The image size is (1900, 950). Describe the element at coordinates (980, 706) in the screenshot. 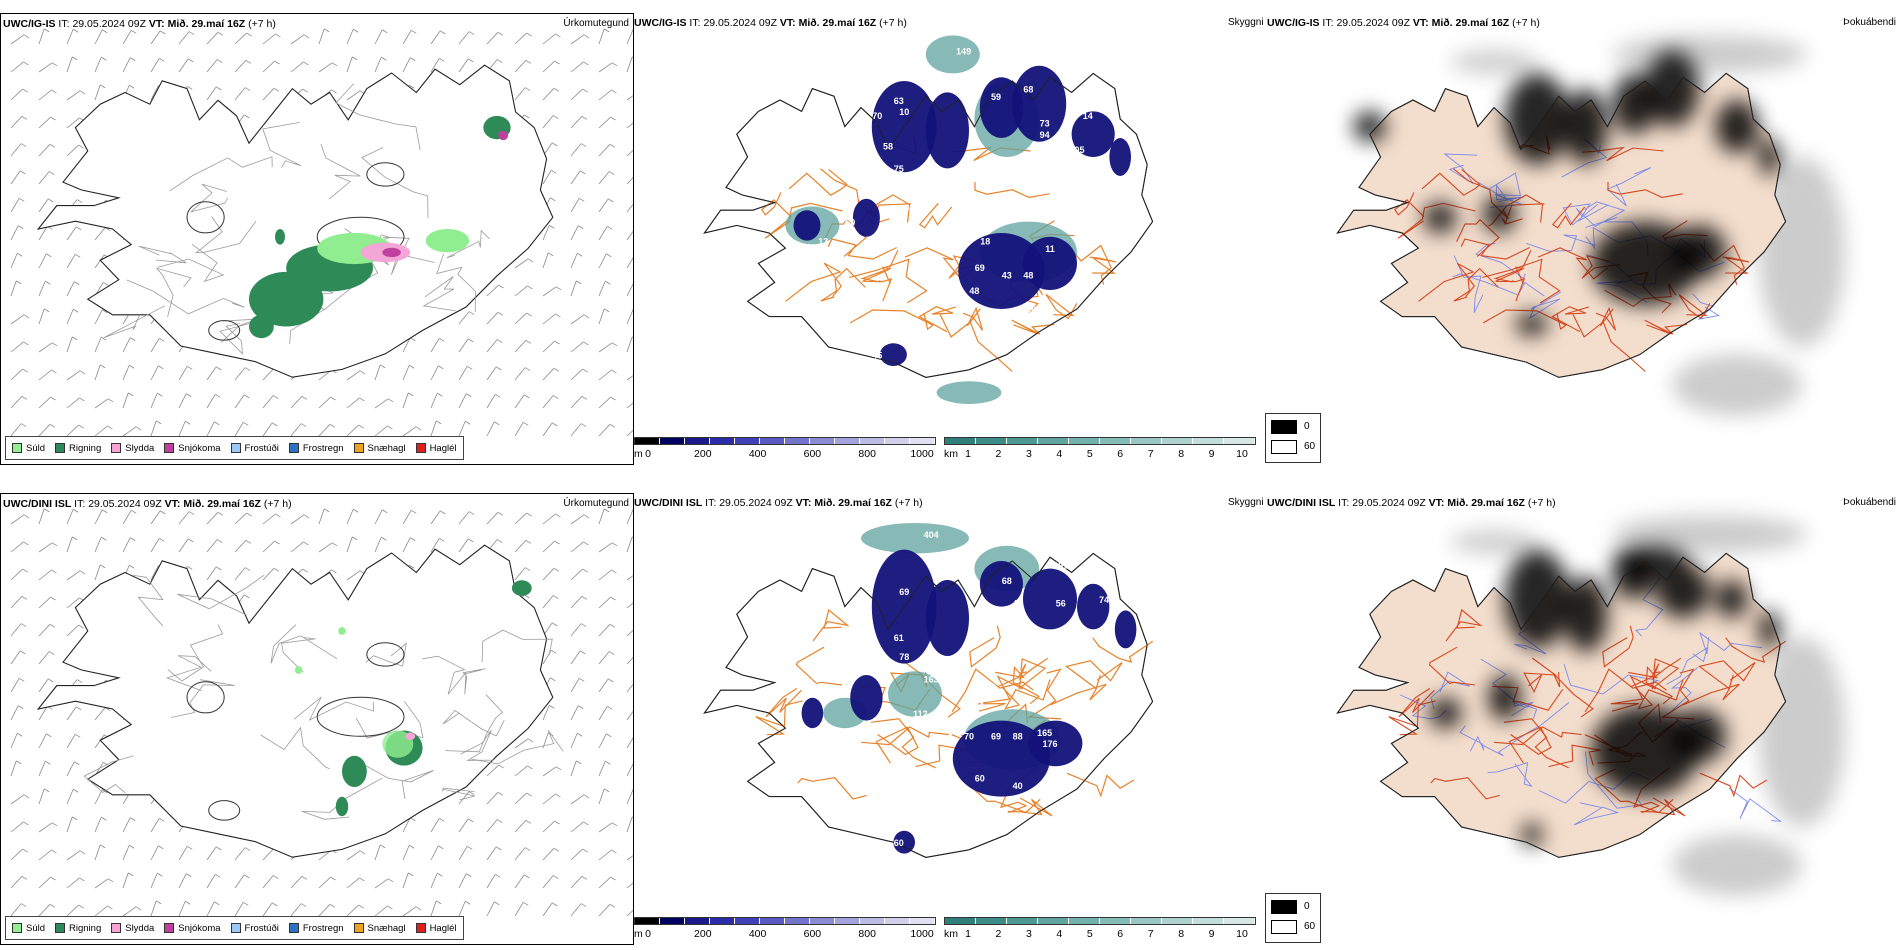

I see `cloud-base-label: 51` at that location.